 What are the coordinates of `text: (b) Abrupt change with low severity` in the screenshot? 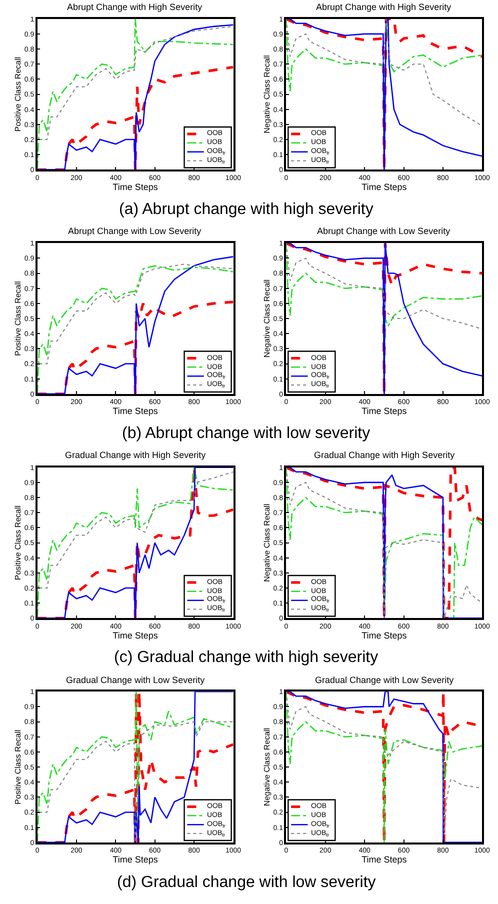 It's located at (246, 433).